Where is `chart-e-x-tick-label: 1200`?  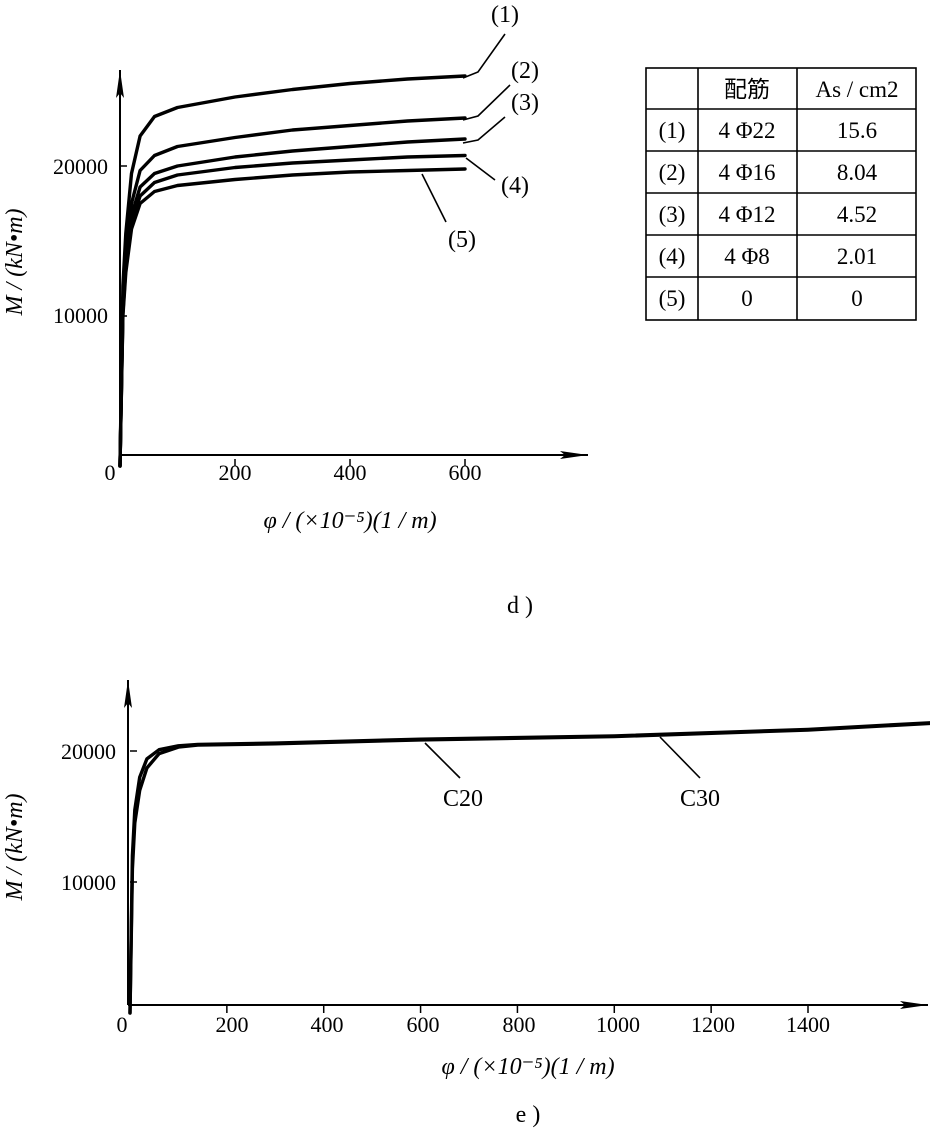 chart-e-x-tick-label: 1200 is located at coordinates (713, 1024).